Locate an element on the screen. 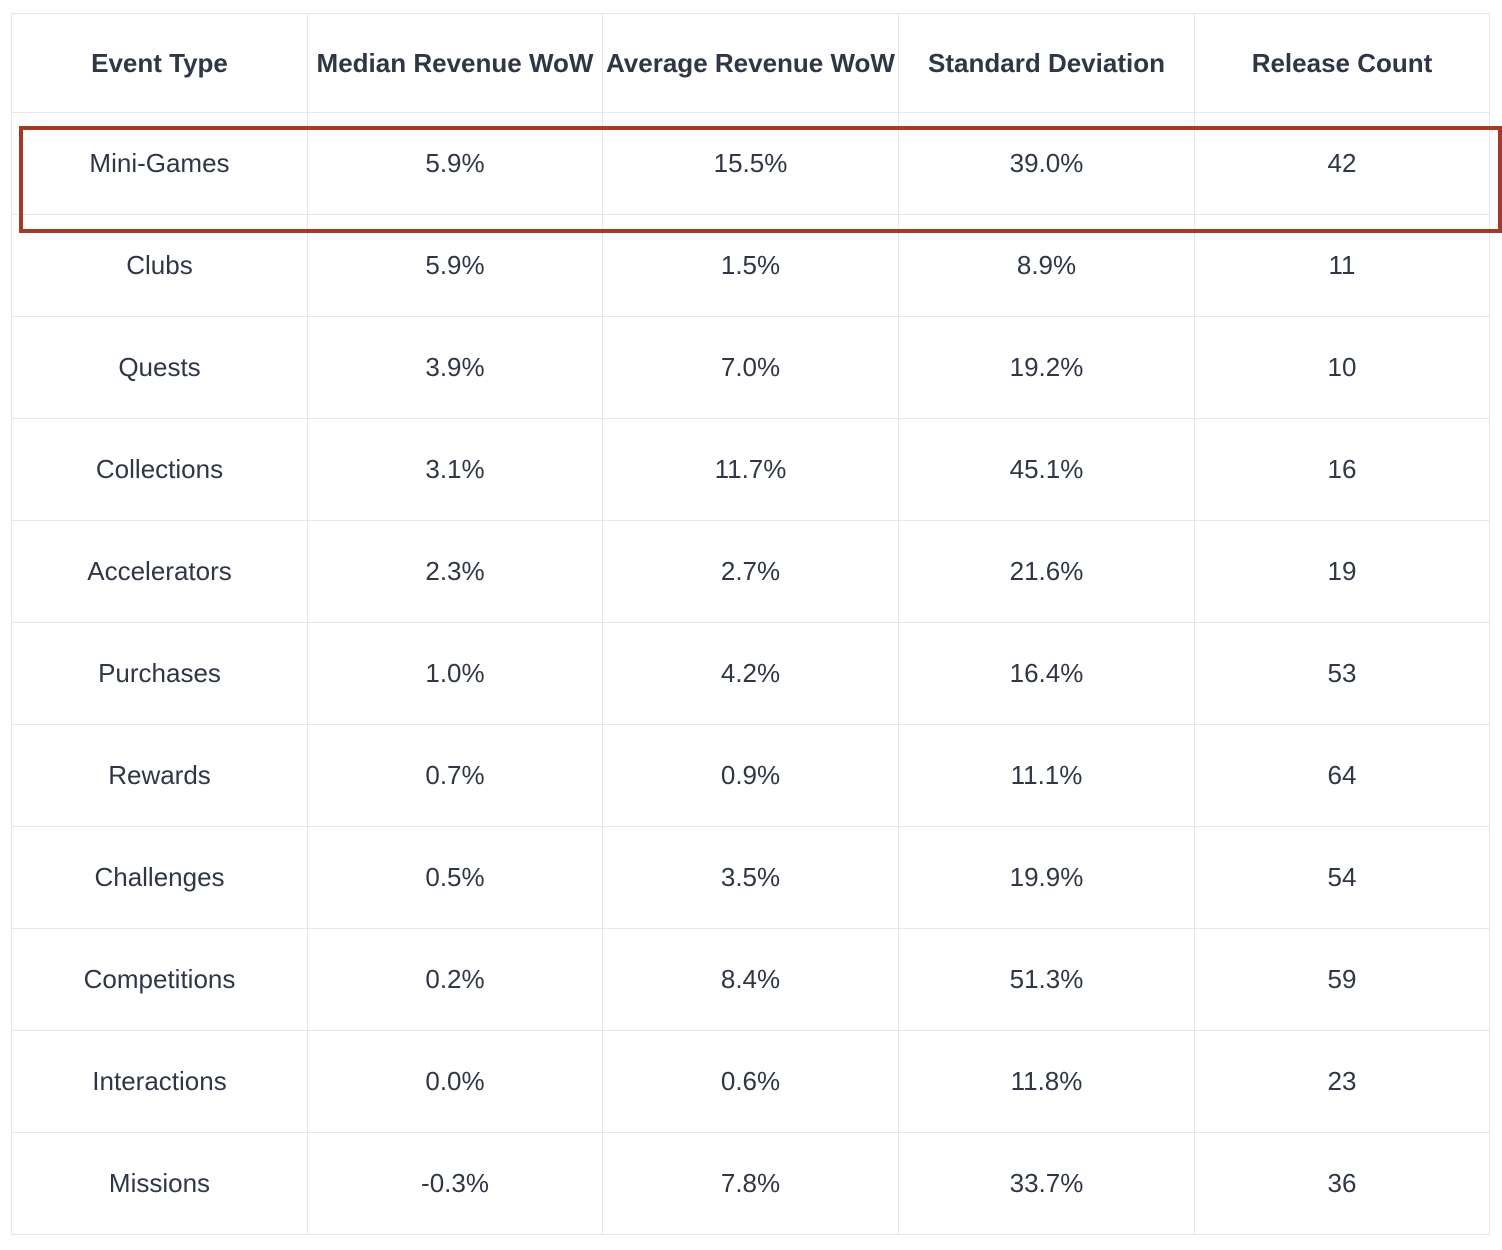 The height and width of the screenshot is (1250, 1502). table-row: Quests 3.9% 7.0% 19.2% 10 is located at coordinates (750, 367).